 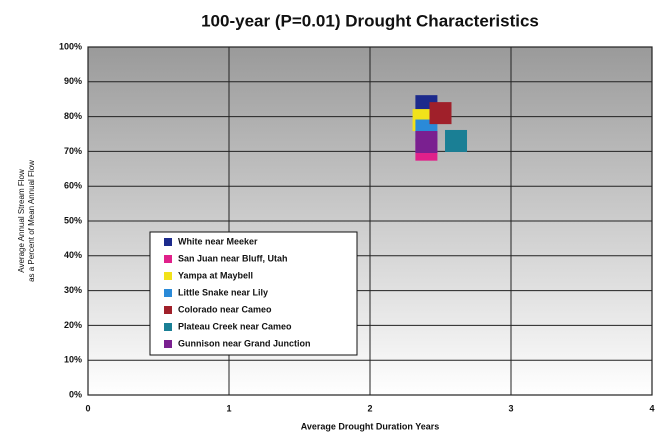 What do you see at coordinates (73, 290) in the screenshot?
I see `y-tick-label: 30%` at bounding box center [73, 290].